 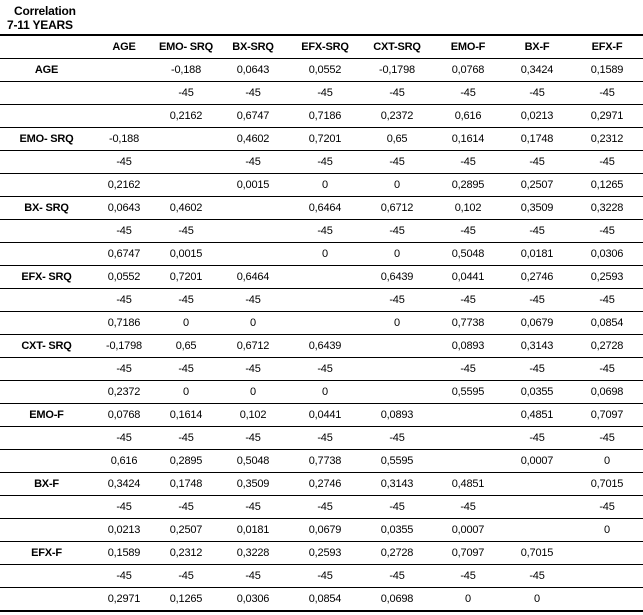 I want to click on p-value-cell, so click(x=325, y=323).